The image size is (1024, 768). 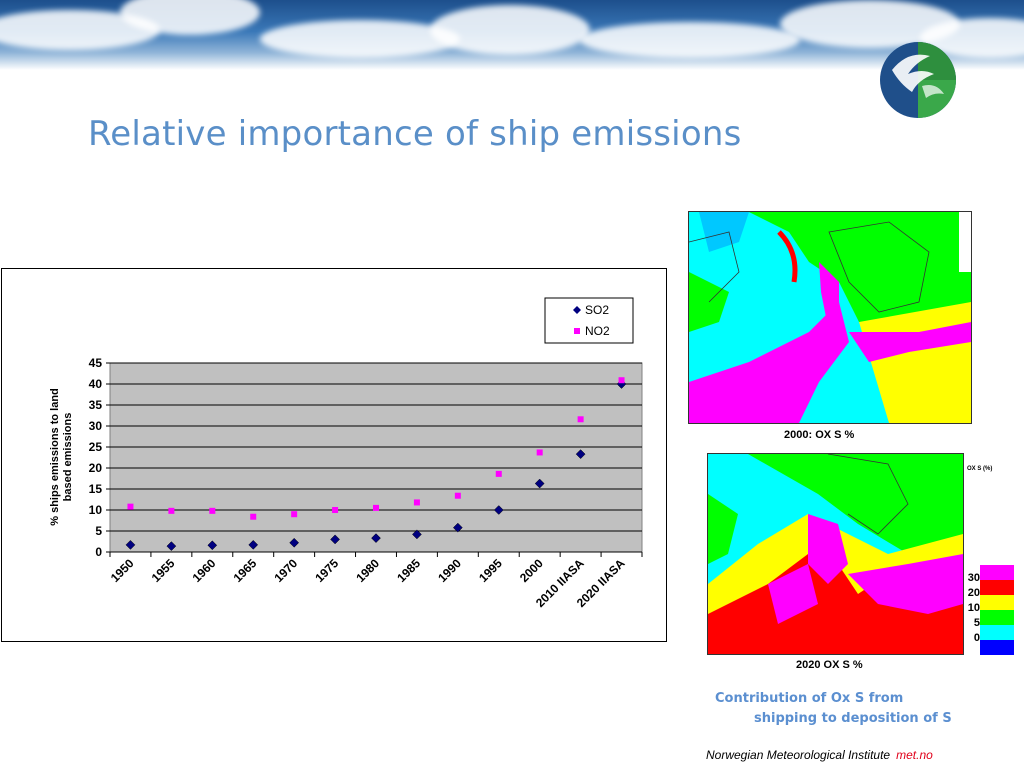 What do you see at coordinates (973, 578) in the screenshot?
I see `scale-label: 30` at bounding box center [973, 578].